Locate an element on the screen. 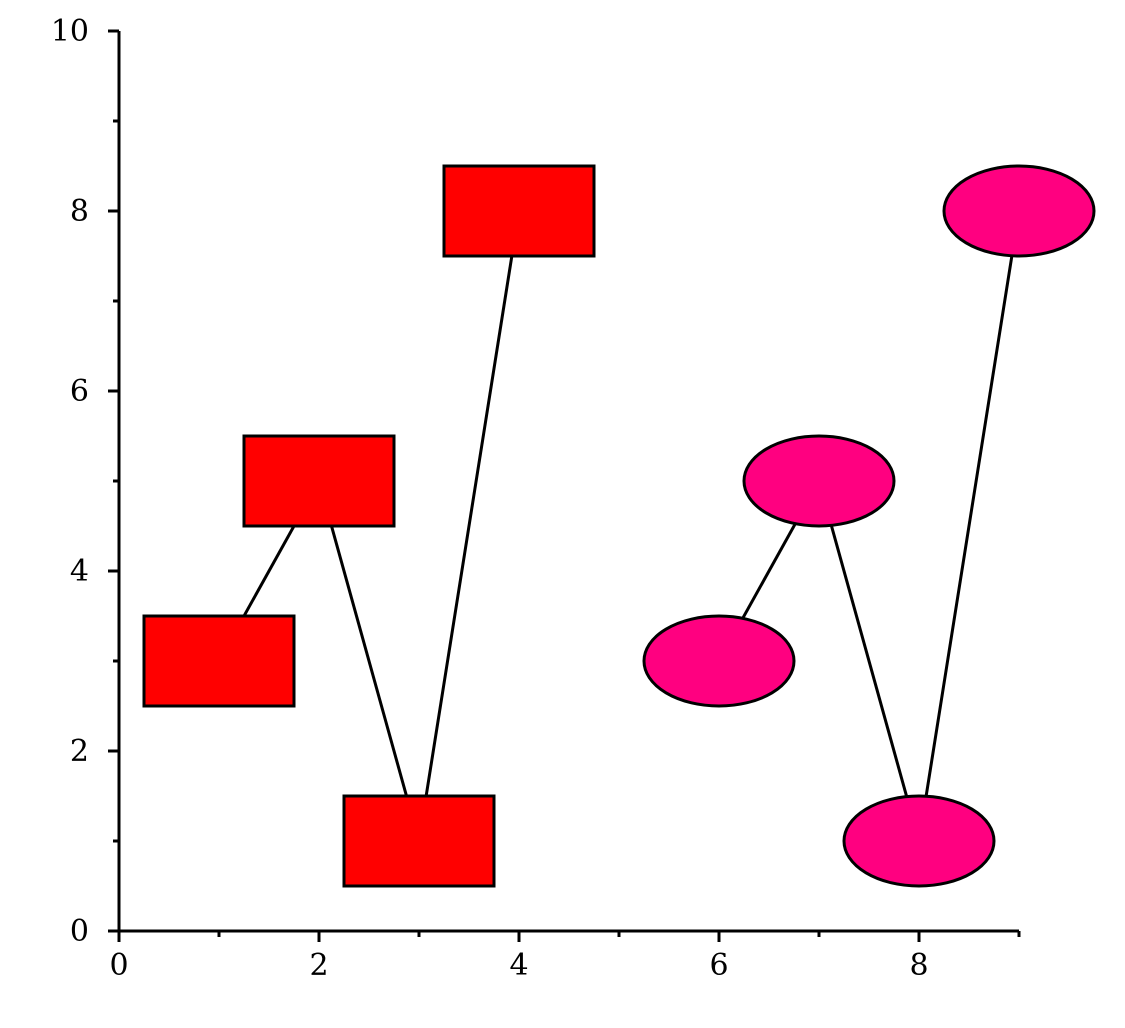 Image resolution: width=1125 pixels, height=1028 pixels. x-tick-label: 2 is located at coordinates (318, 965).